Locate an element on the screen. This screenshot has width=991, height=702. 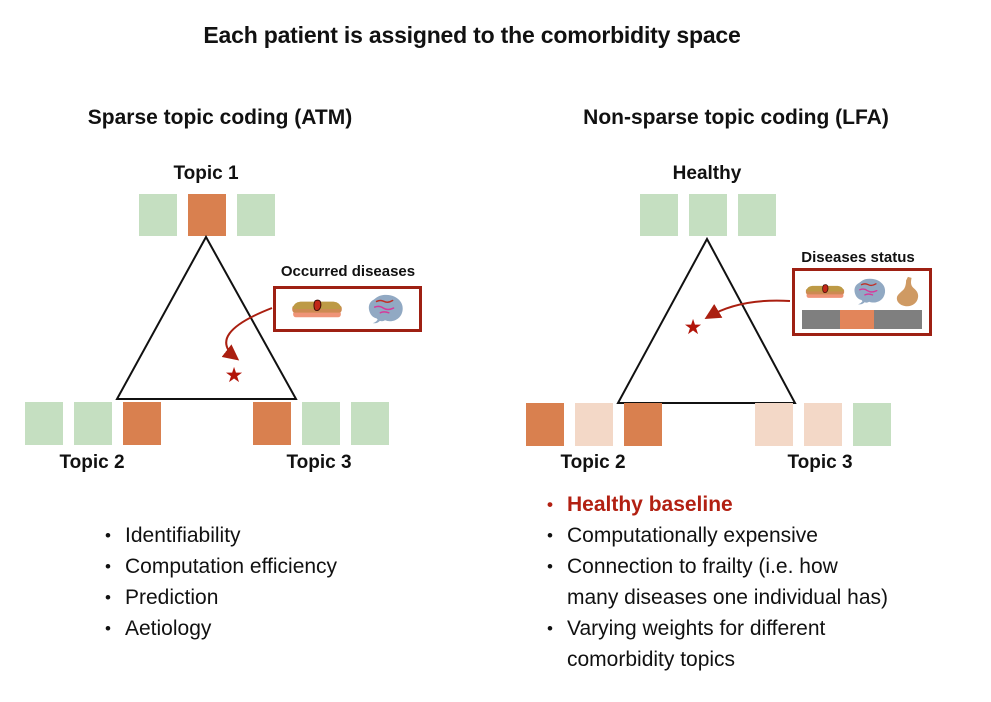
right-simplex-triangle is located at coordinates (706, 320).